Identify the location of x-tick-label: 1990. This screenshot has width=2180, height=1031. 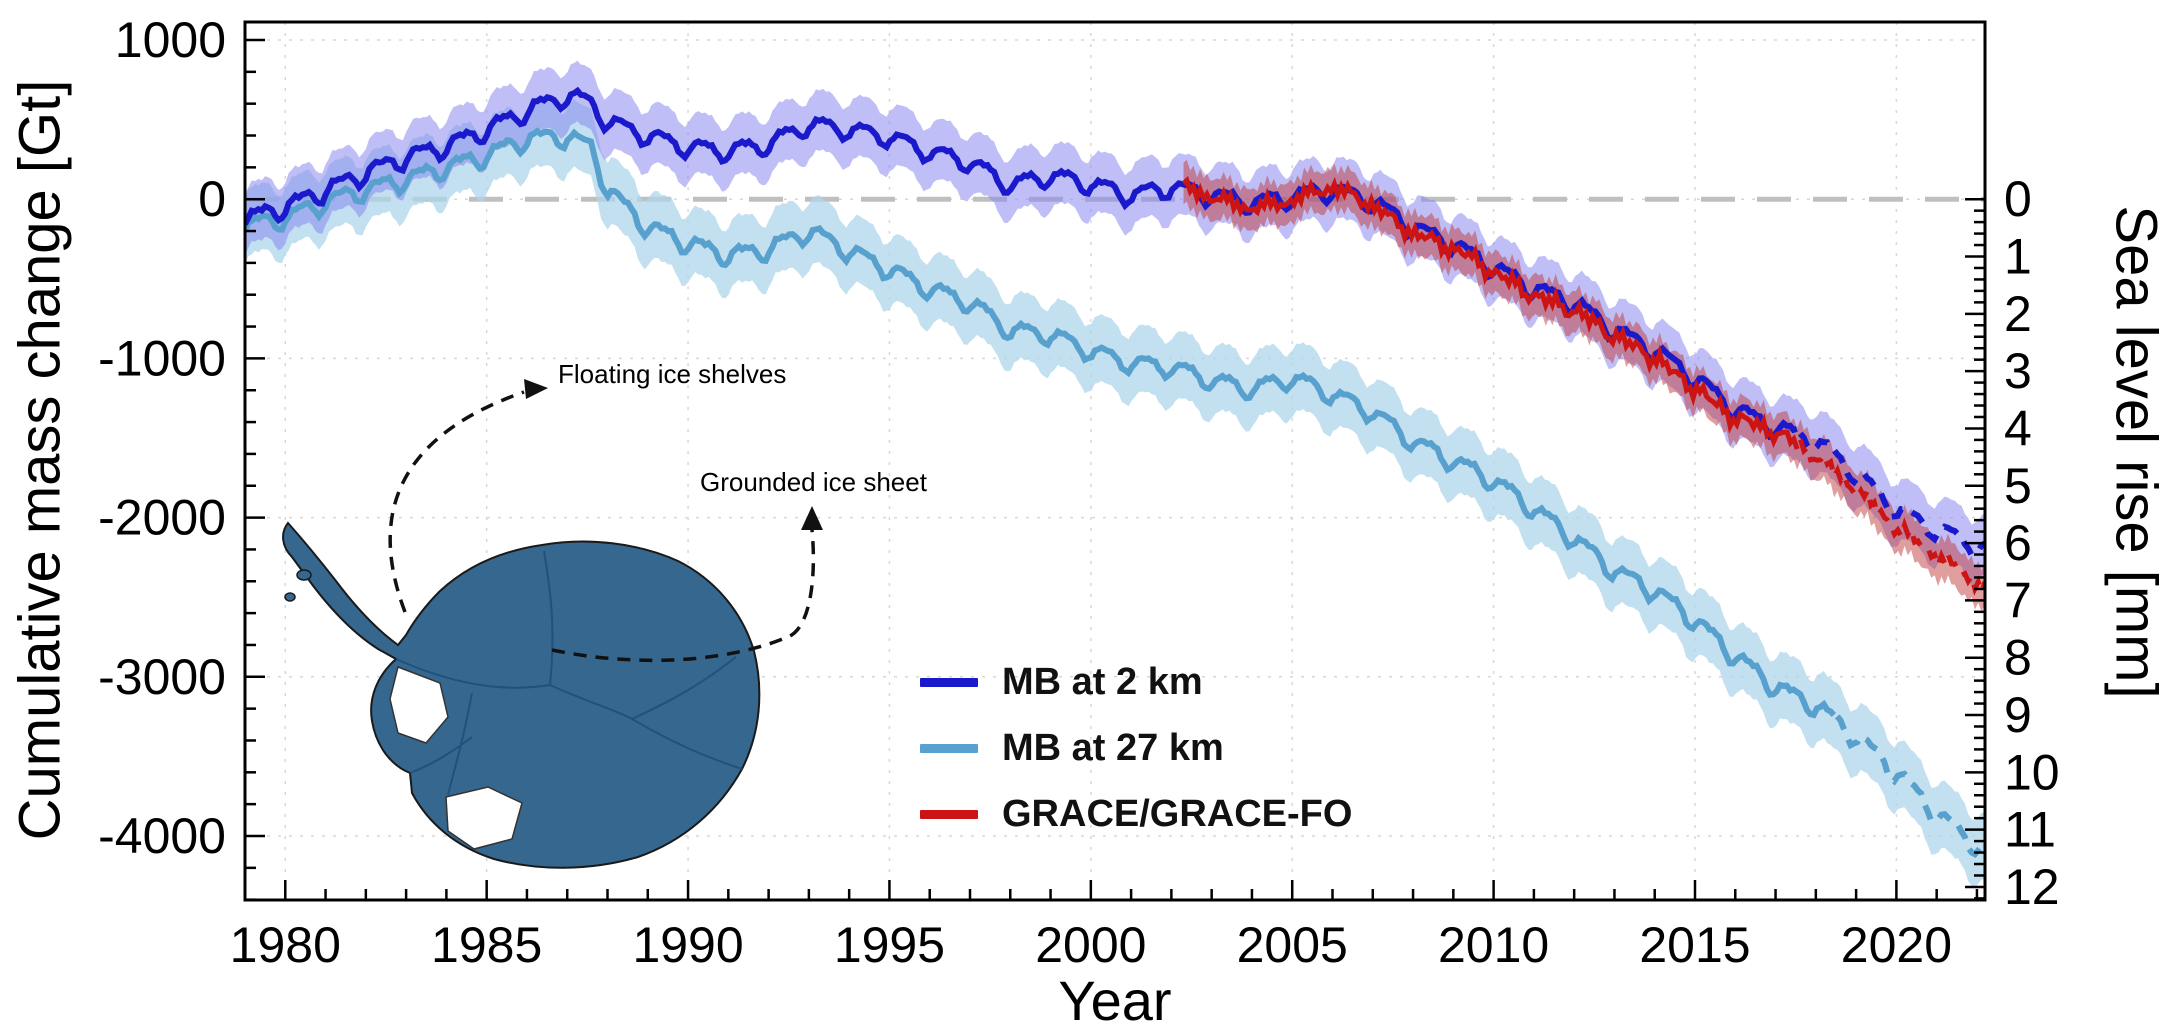
(687, 945).